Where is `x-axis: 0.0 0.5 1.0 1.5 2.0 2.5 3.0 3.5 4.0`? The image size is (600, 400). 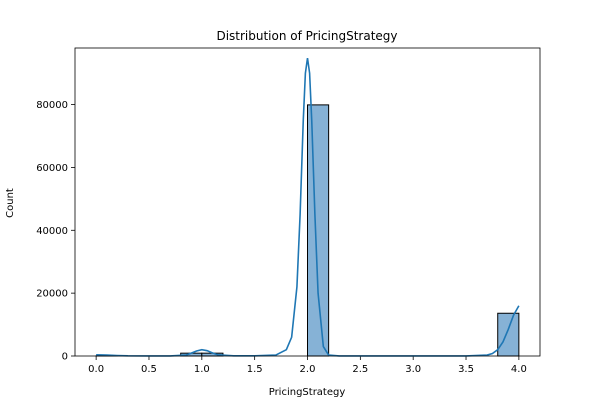
x-axis: 0.0 0.5 1.0 1.5 2.0 2.5 3.0 3.5 4.0 is located at coordinates (307, 365).